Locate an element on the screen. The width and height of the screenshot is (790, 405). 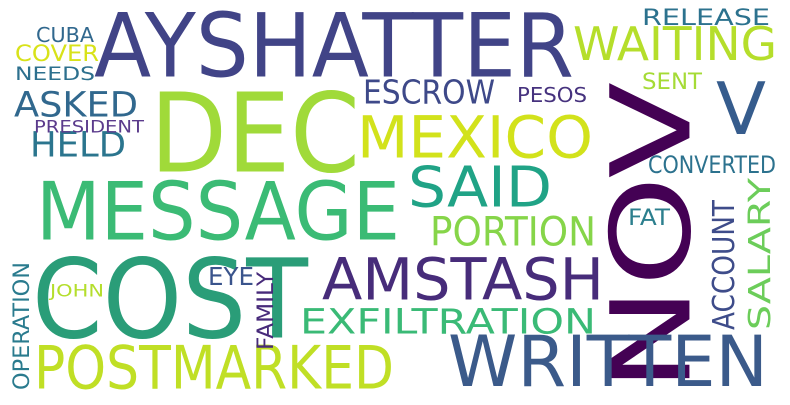
word-president: PRESIDENT is located at coordinates (89, 127).